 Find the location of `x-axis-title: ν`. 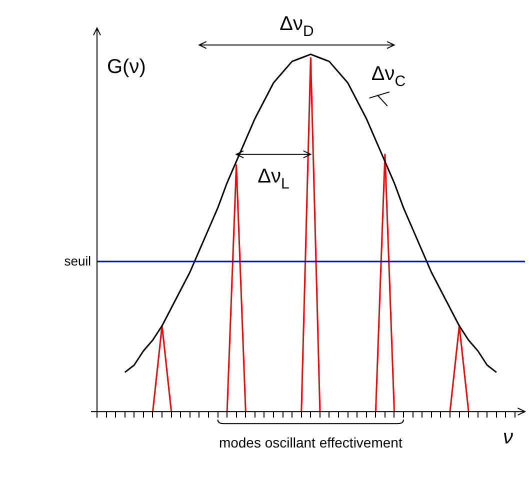

x-axis-title: ν is located at coordinates (508, 437).